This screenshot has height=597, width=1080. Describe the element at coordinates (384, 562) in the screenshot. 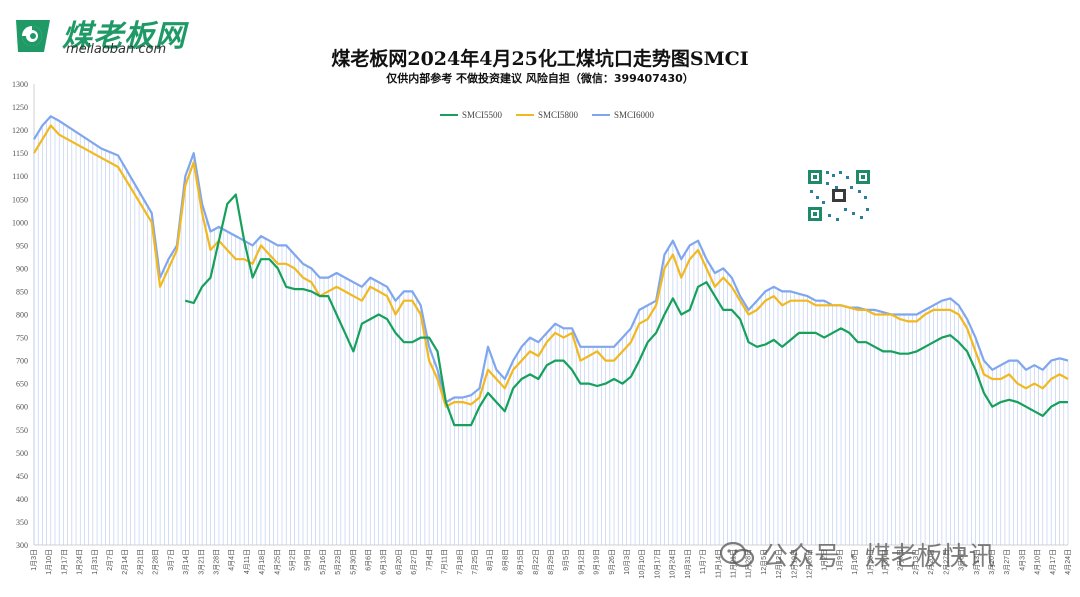

I see `x-tick-label: 6月13日` at that location.